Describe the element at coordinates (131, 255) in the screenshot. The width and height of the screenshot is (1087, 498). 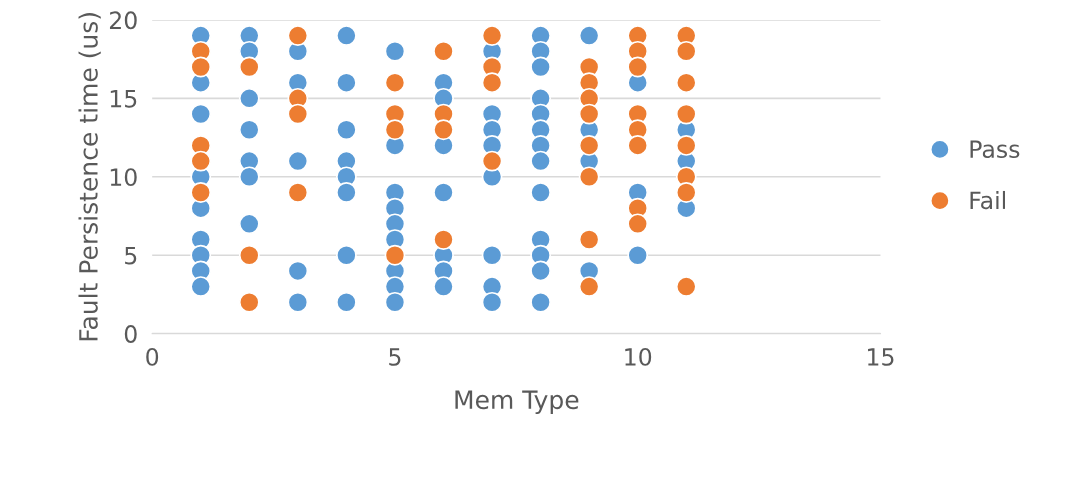
I see `y-tick-label: 5` at that location.